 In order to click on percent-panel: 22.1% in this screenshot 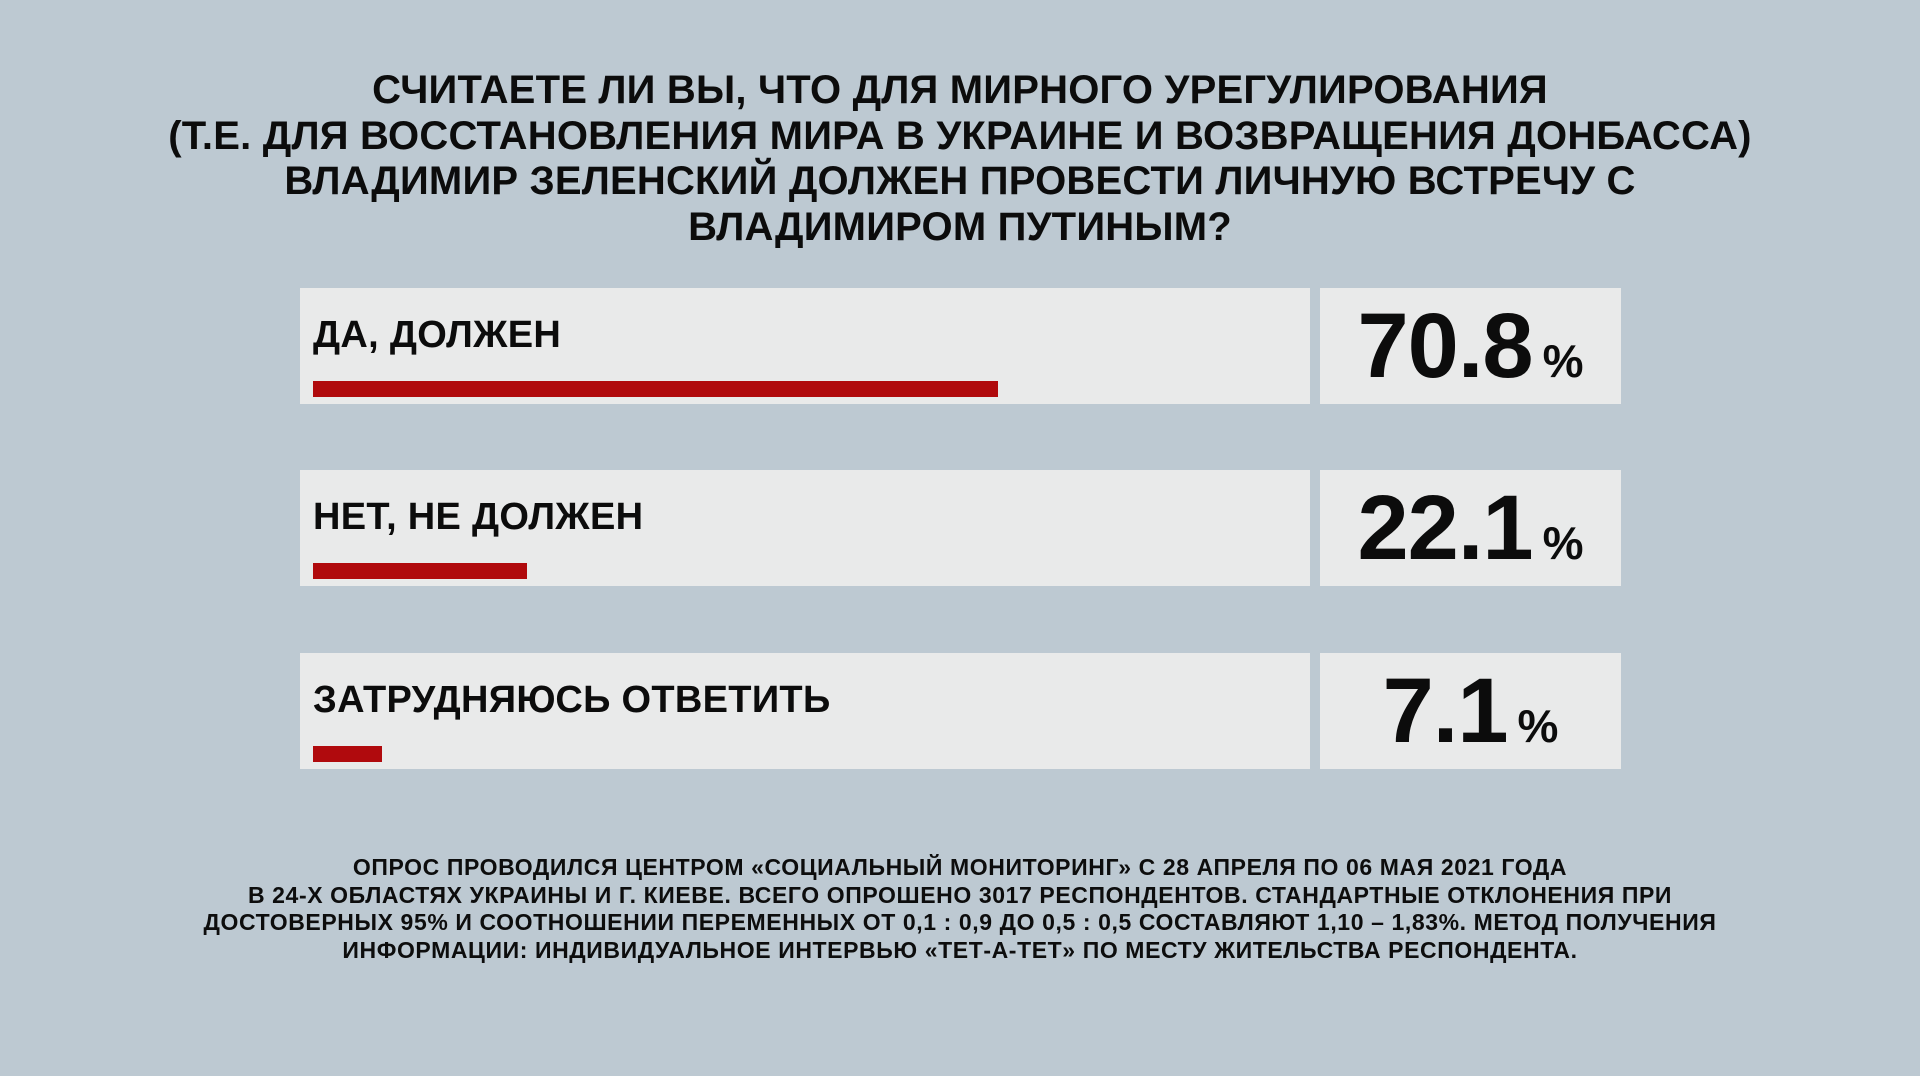, I will do `click(1470, 528)`.